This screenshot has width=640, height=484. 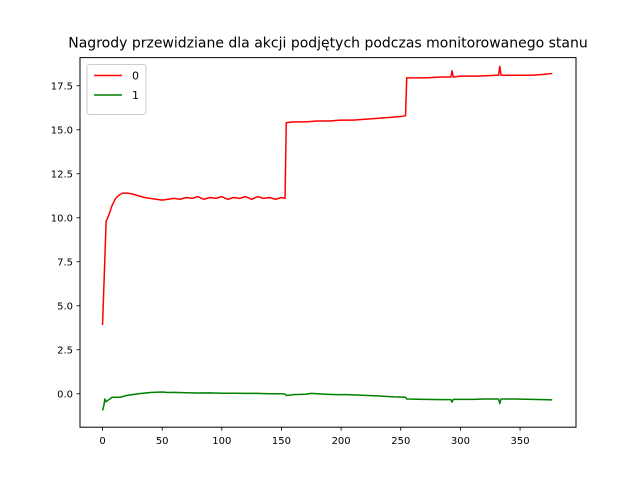 I want to click on legend-box, so click(x=116, y=89).